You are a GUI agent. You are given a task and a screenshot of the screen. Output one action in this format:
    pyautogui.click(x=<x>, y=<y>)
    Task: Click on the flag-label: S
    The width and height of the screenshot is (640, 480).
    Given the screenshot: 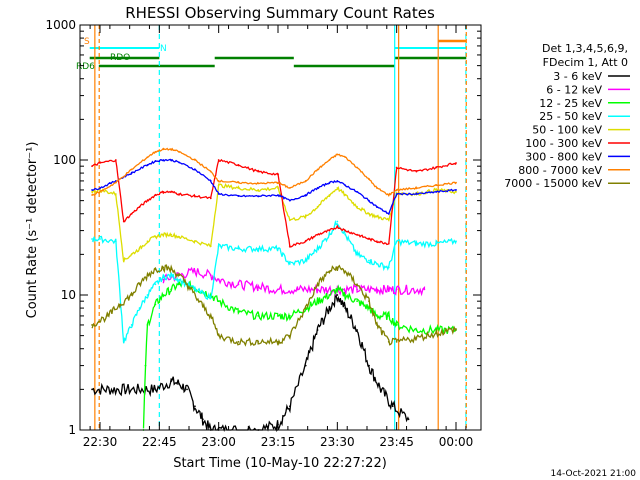 What is the action you would take?
    pyautogui.click(x=87, y=42)
    